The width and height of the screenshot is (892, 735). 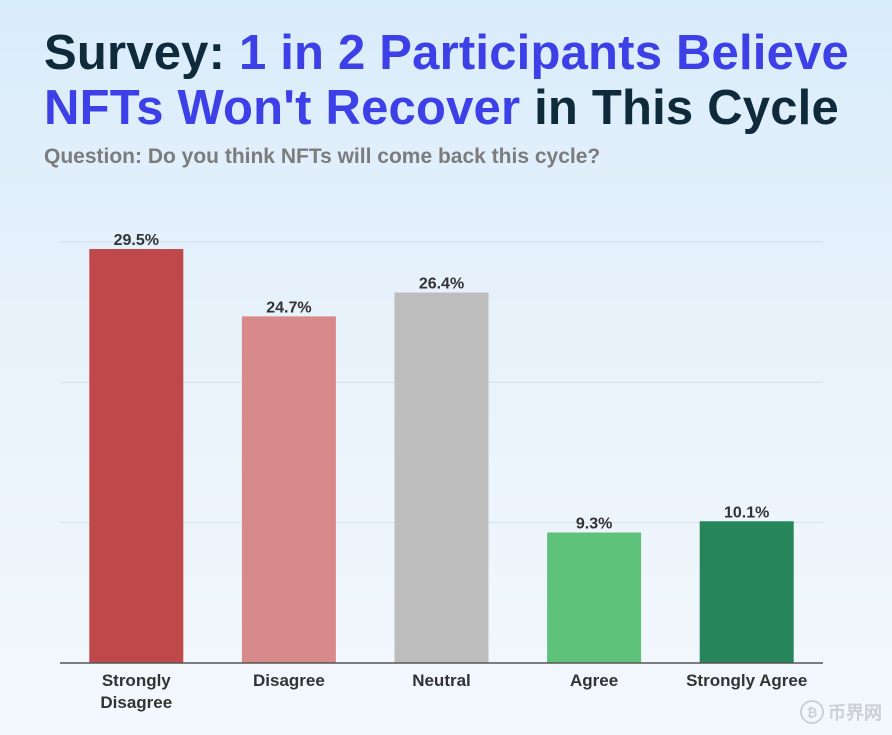 What do you see at coordinates (594, 523) in the screenshot?
I see `data-label: 9.3%` at bounding box center [594, 523].